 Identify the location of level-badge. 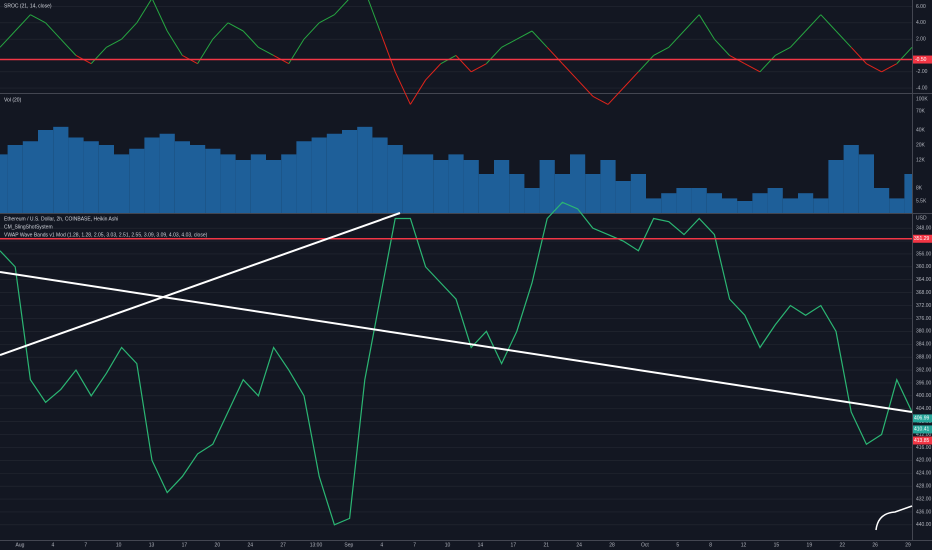
(922, 59).